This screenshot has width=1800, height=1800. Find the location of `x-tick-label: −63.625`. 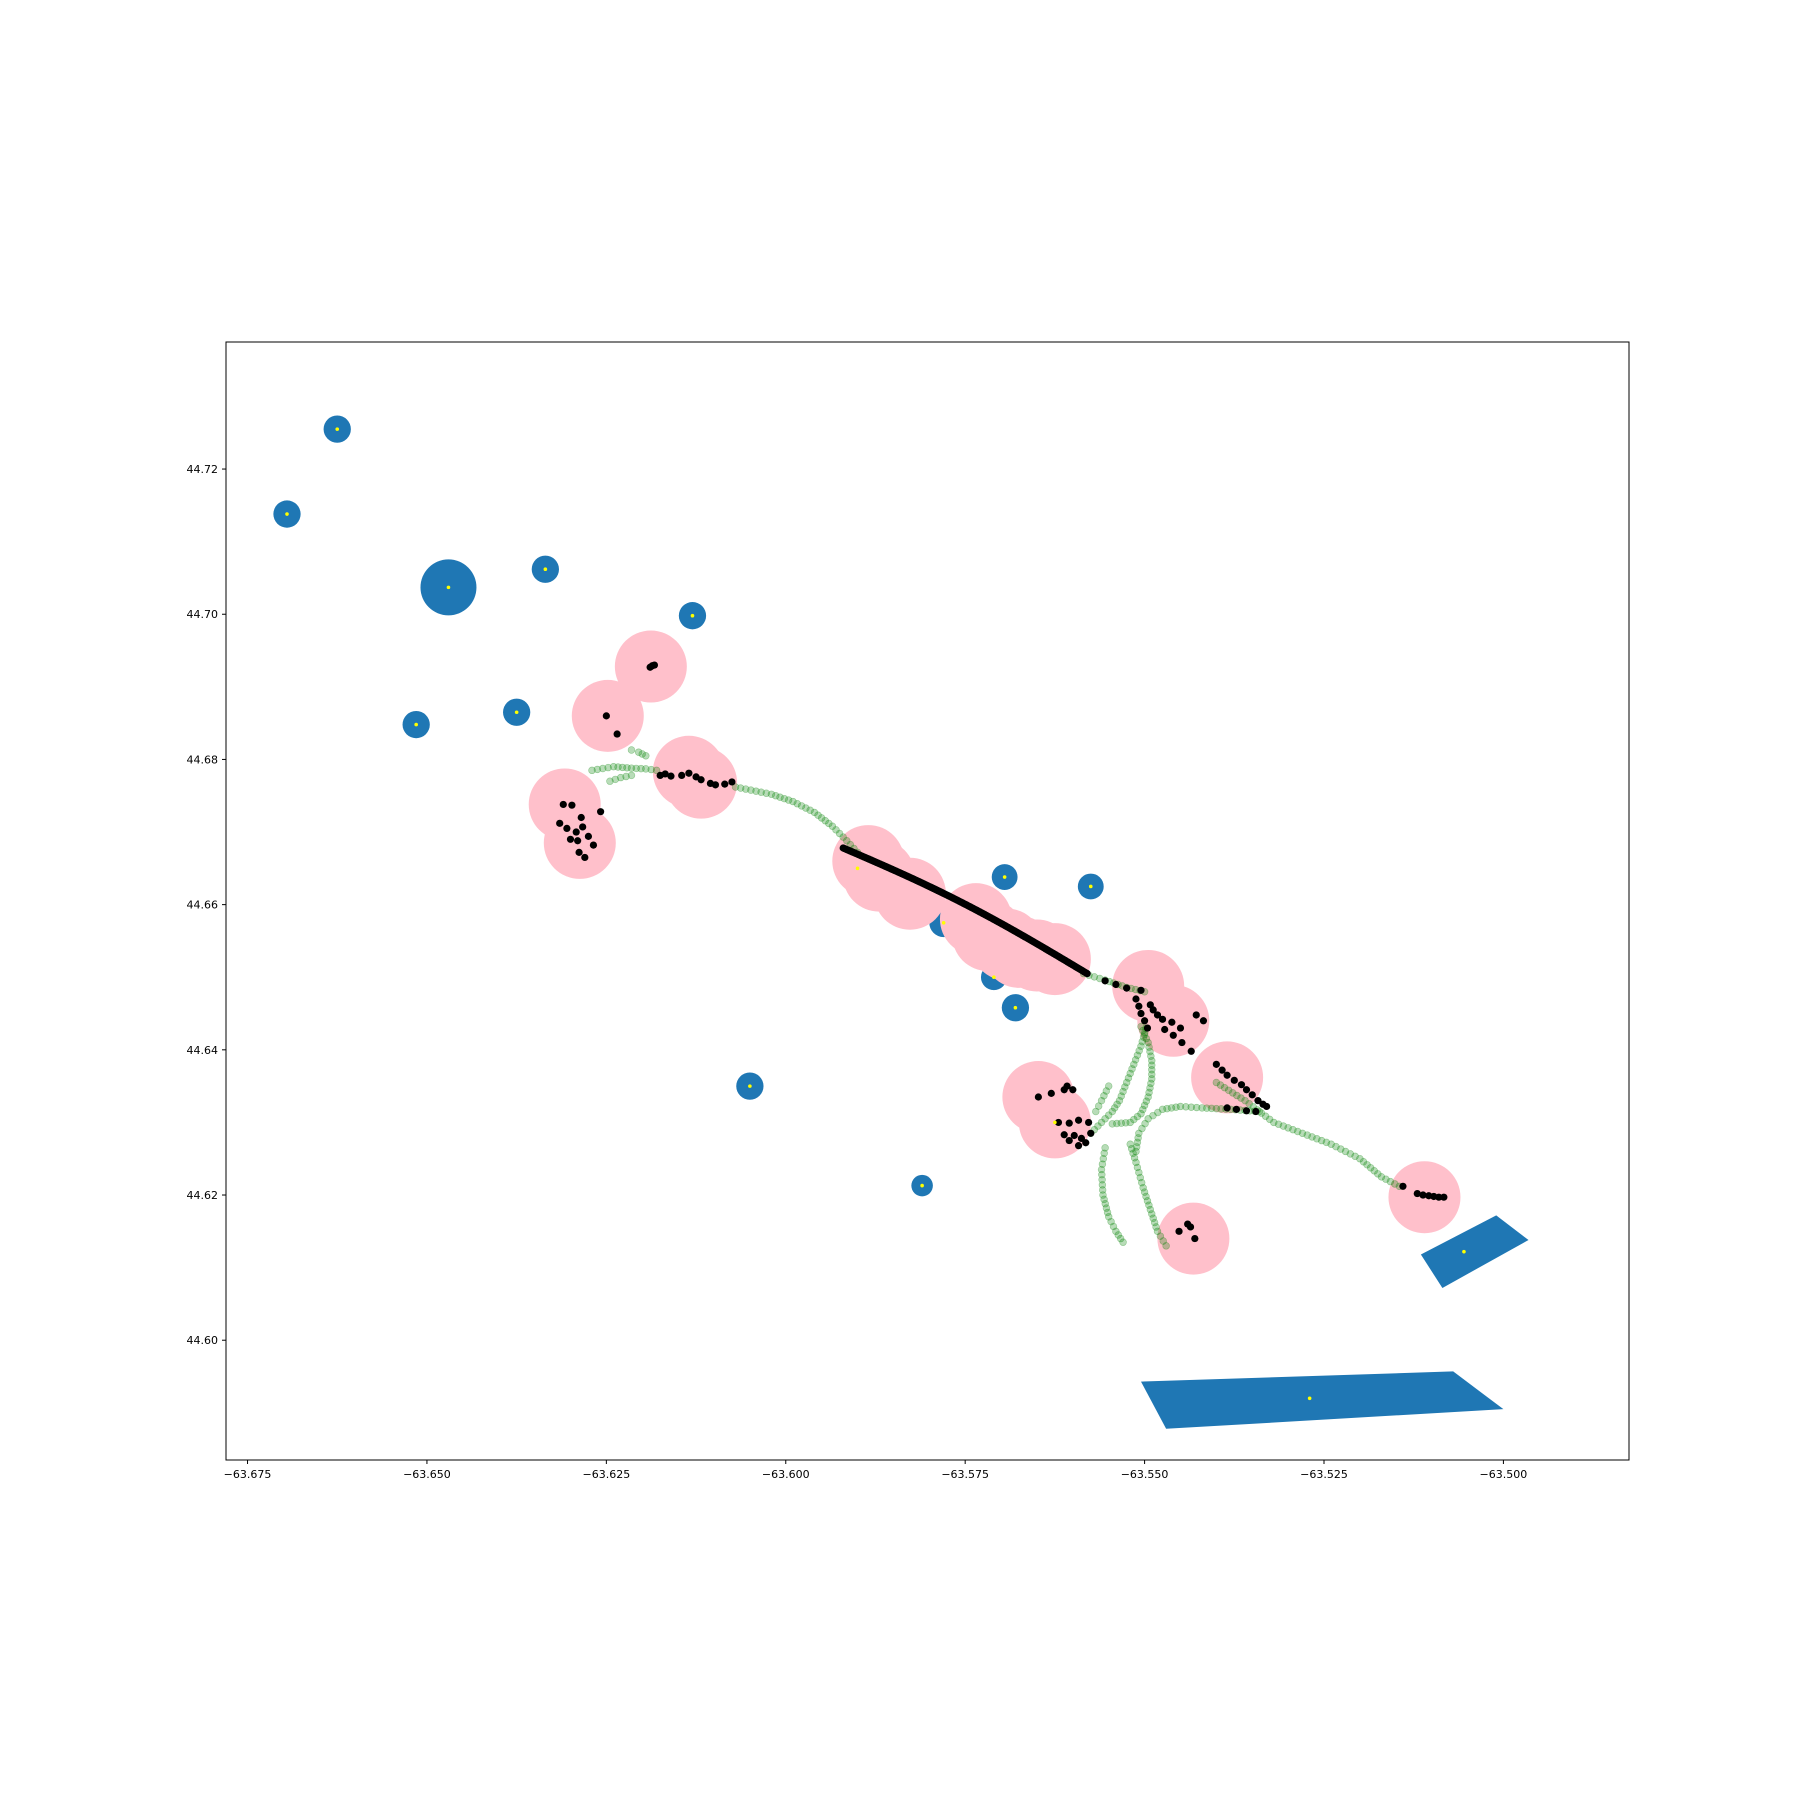

x-tick-label: −63.625 is located at coordinates (606, 1474).